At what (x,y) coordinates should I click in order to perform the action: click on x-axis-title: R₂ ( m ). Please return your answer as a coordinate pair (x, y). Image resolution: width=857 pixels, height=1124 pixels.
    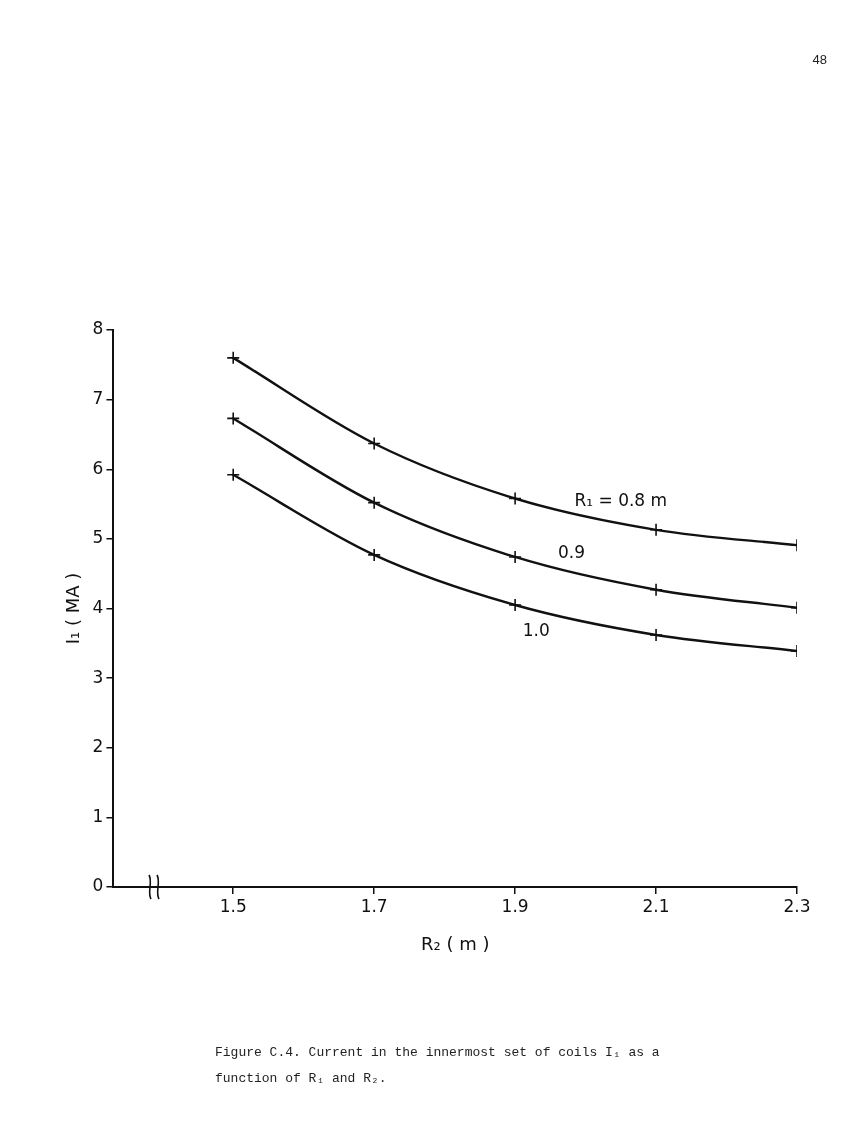
    Looking at the image, I should click on (455, 943).